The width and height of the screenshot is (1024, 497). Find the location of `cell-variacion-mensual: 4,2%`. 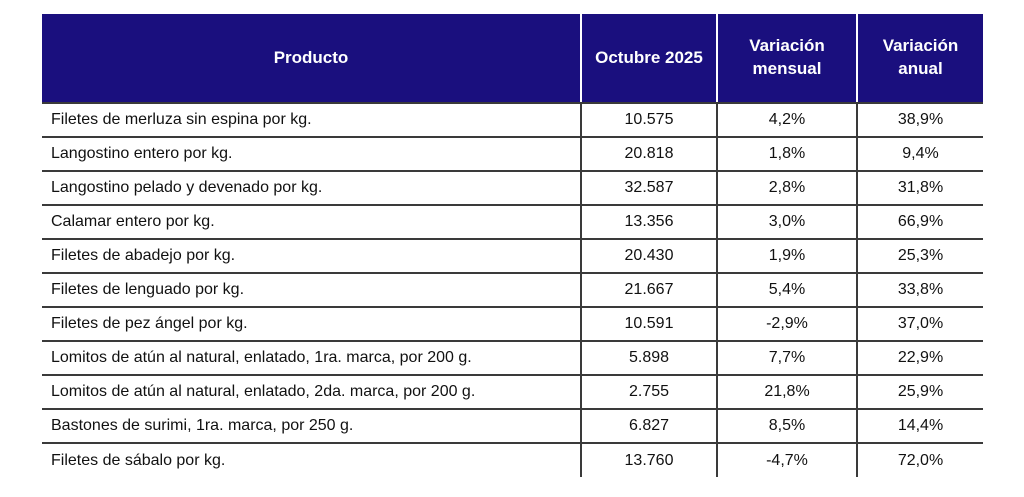

cell-variacion-mensual: 4,2% is located at coordinates (786, 120).